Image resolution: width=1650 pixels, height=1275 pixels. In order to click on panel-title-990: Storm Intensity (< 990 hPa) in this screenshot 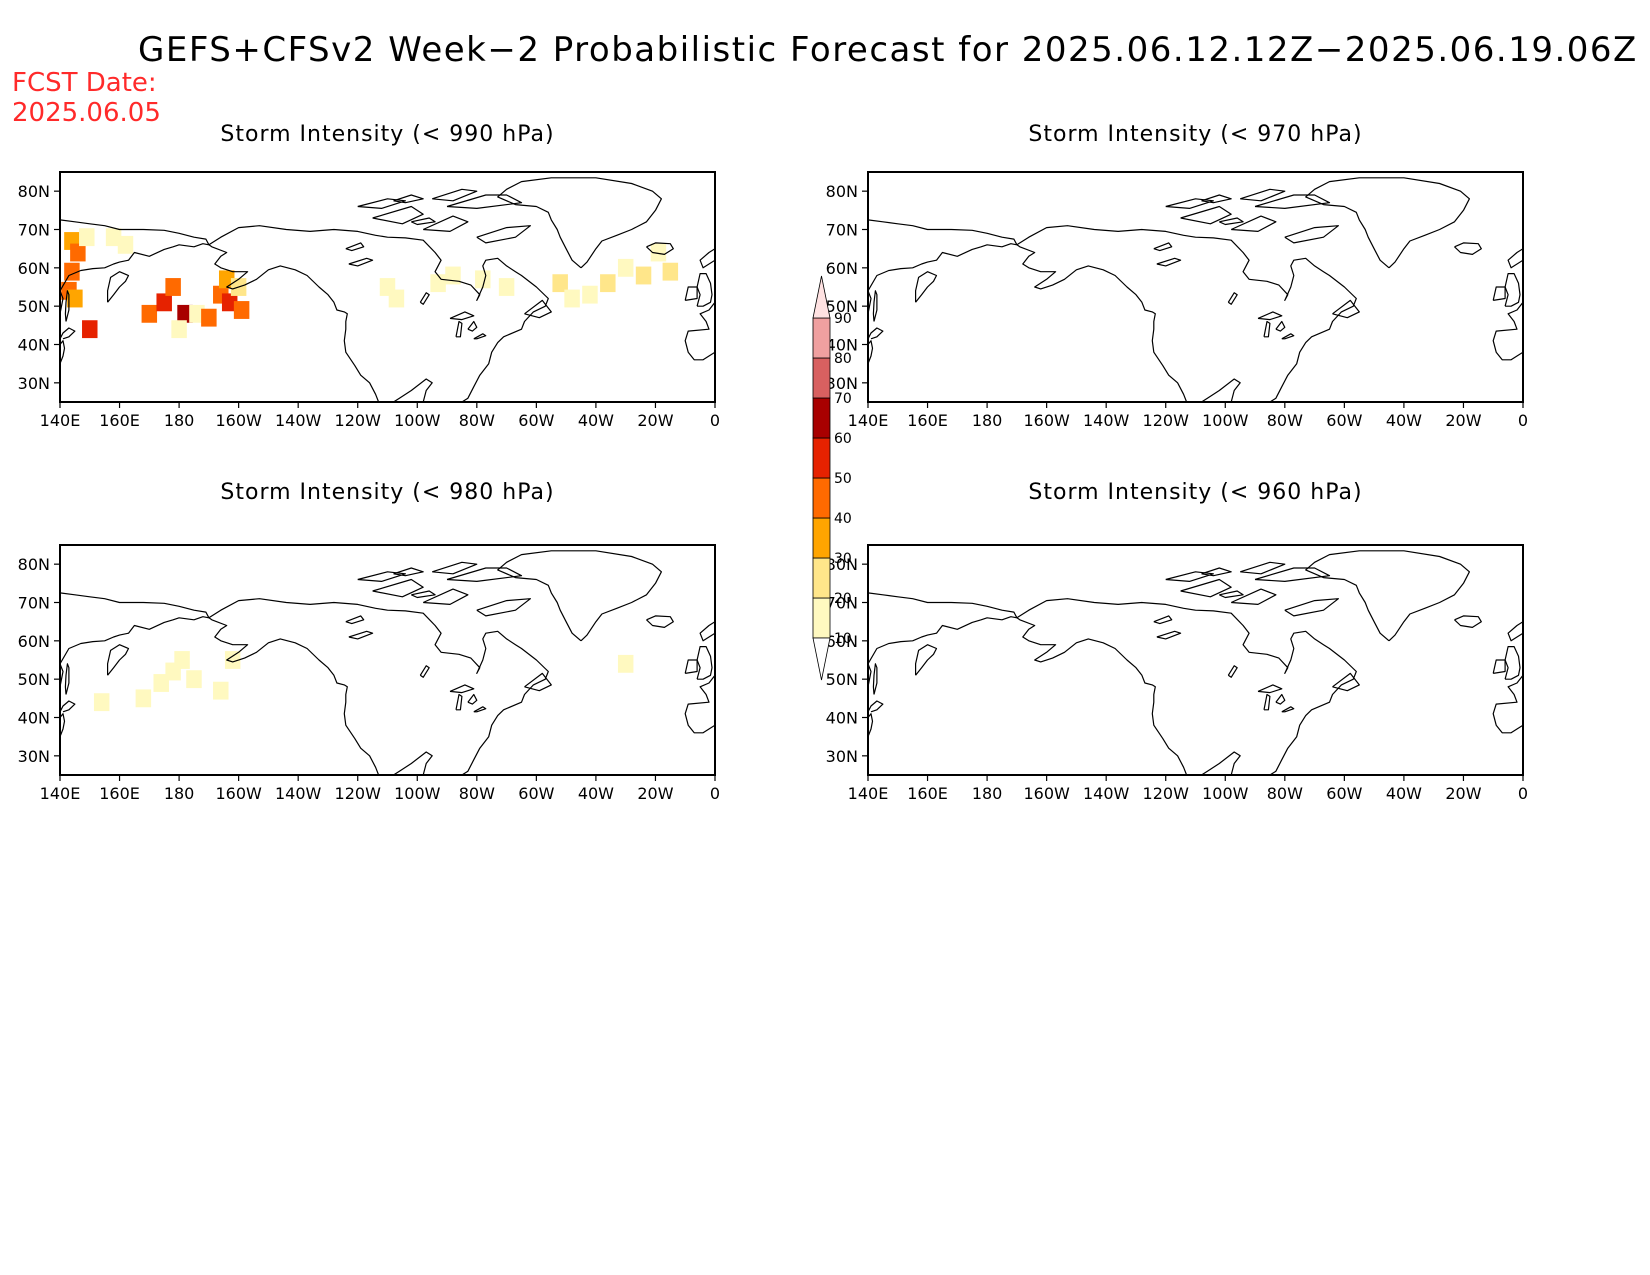, I will do `click(387, 134)`.